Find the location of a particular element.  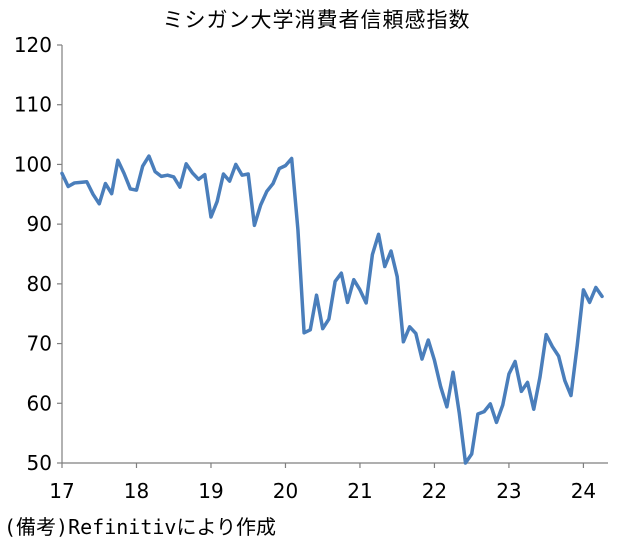

y-tick-label: 100 is located at coordinates (33, 164).